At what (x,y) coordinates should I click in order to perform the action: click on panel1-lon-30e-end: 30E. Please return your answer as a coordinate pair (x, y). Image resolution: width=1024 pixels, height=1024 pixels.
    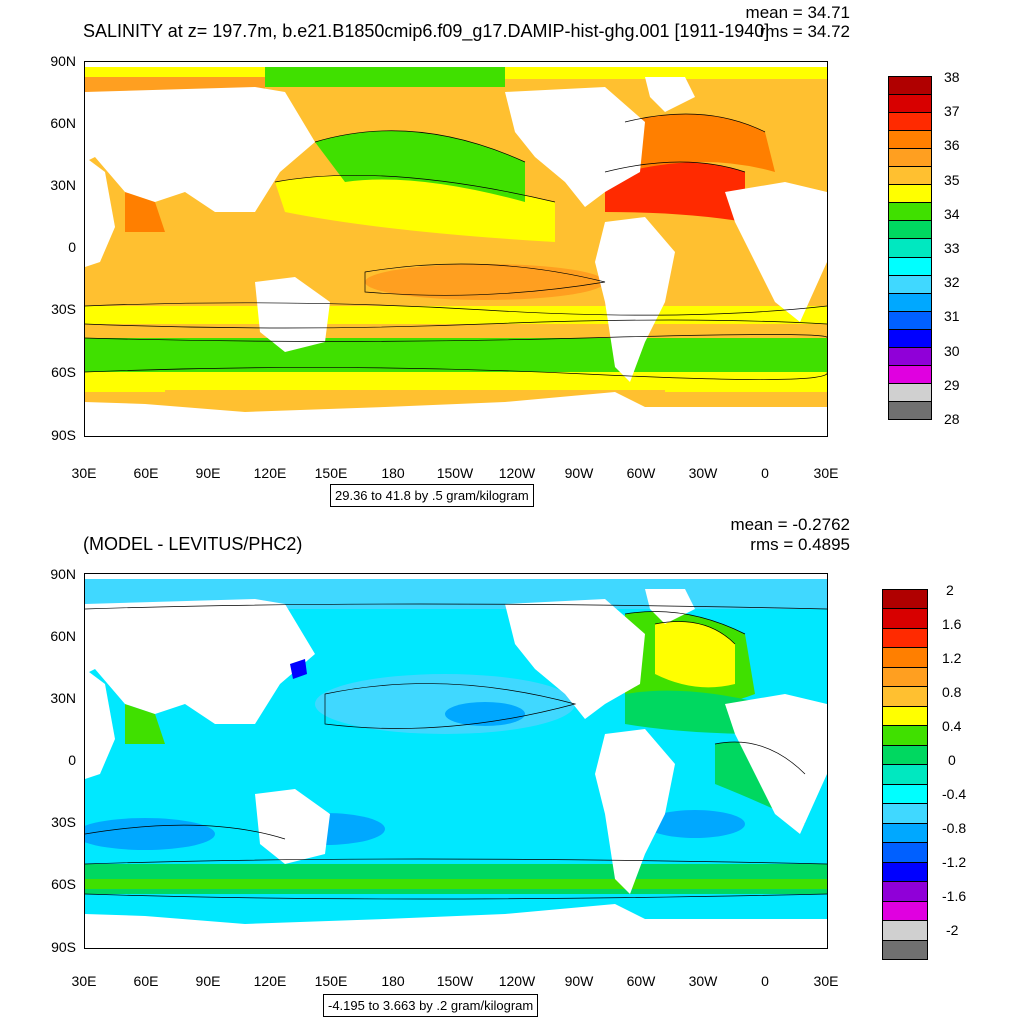
    Looking at the image, I should click on (826, 473).